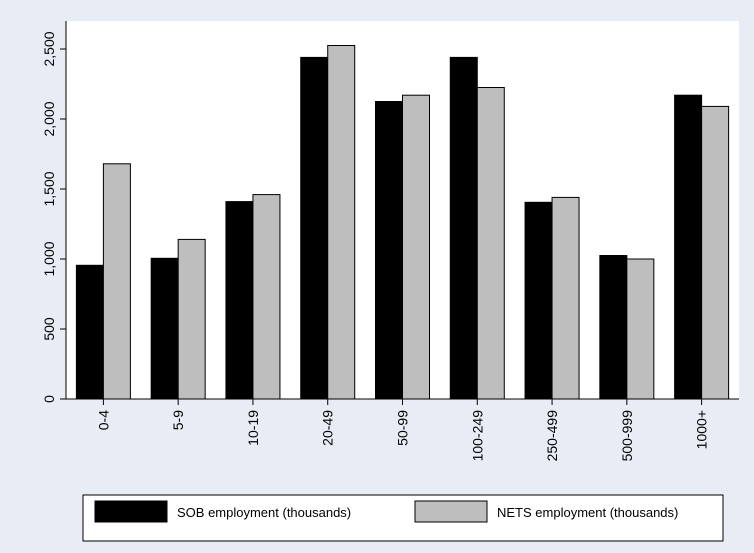 Image resolution: width=754 pixels, height=553 pixels. Describe the element at coordinates (49, 48) in the screenshot. I see `y-tick-label: 2,500` at that location.